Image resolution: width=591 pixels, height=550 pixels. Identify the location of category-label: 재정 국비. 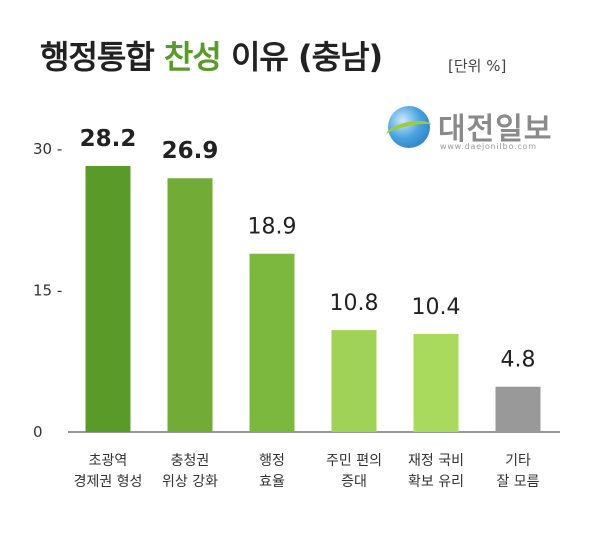
(436, 461).